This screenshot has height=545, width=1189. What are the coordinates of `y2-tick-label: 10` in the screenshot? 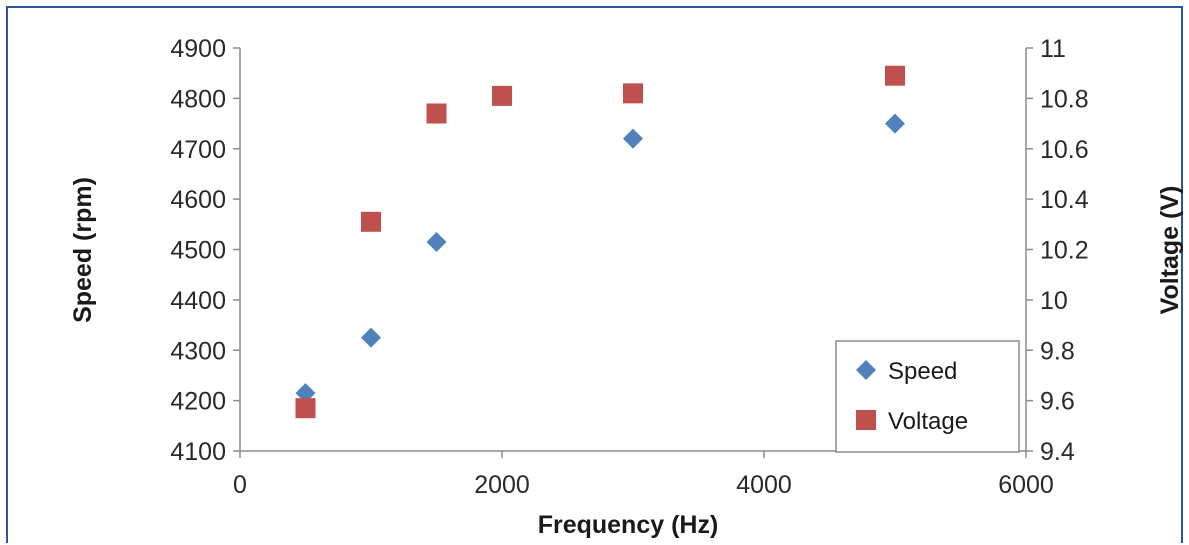 It's located at (1054, 301).